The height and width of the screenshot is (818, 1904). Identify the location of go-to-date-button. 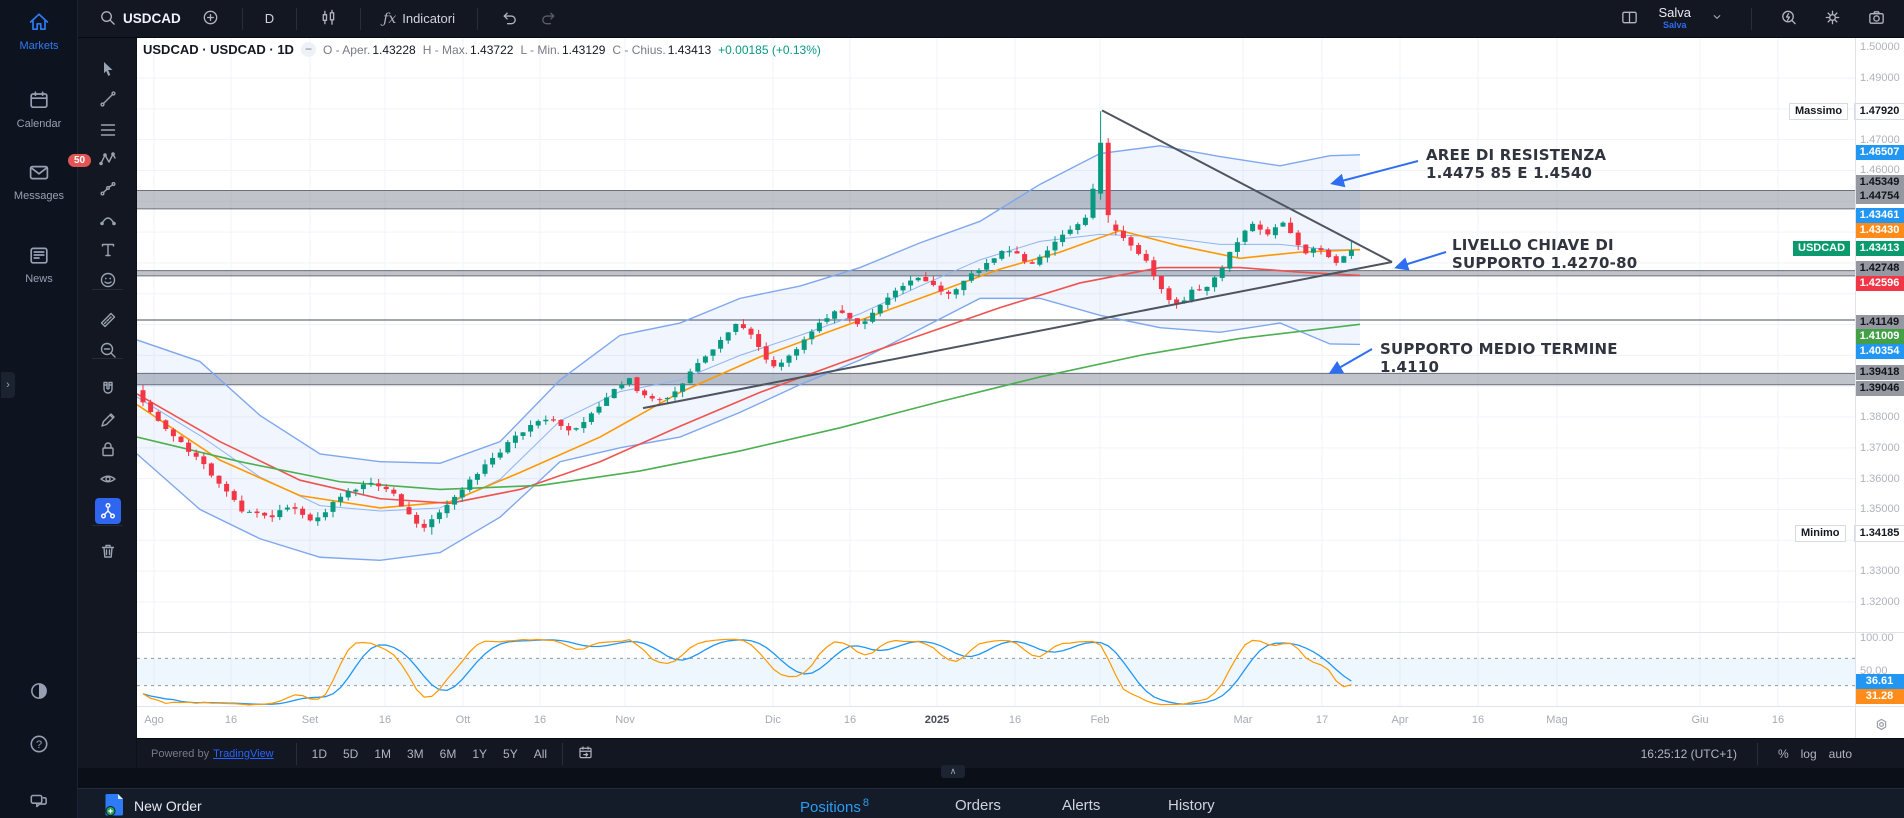
(585, 754).